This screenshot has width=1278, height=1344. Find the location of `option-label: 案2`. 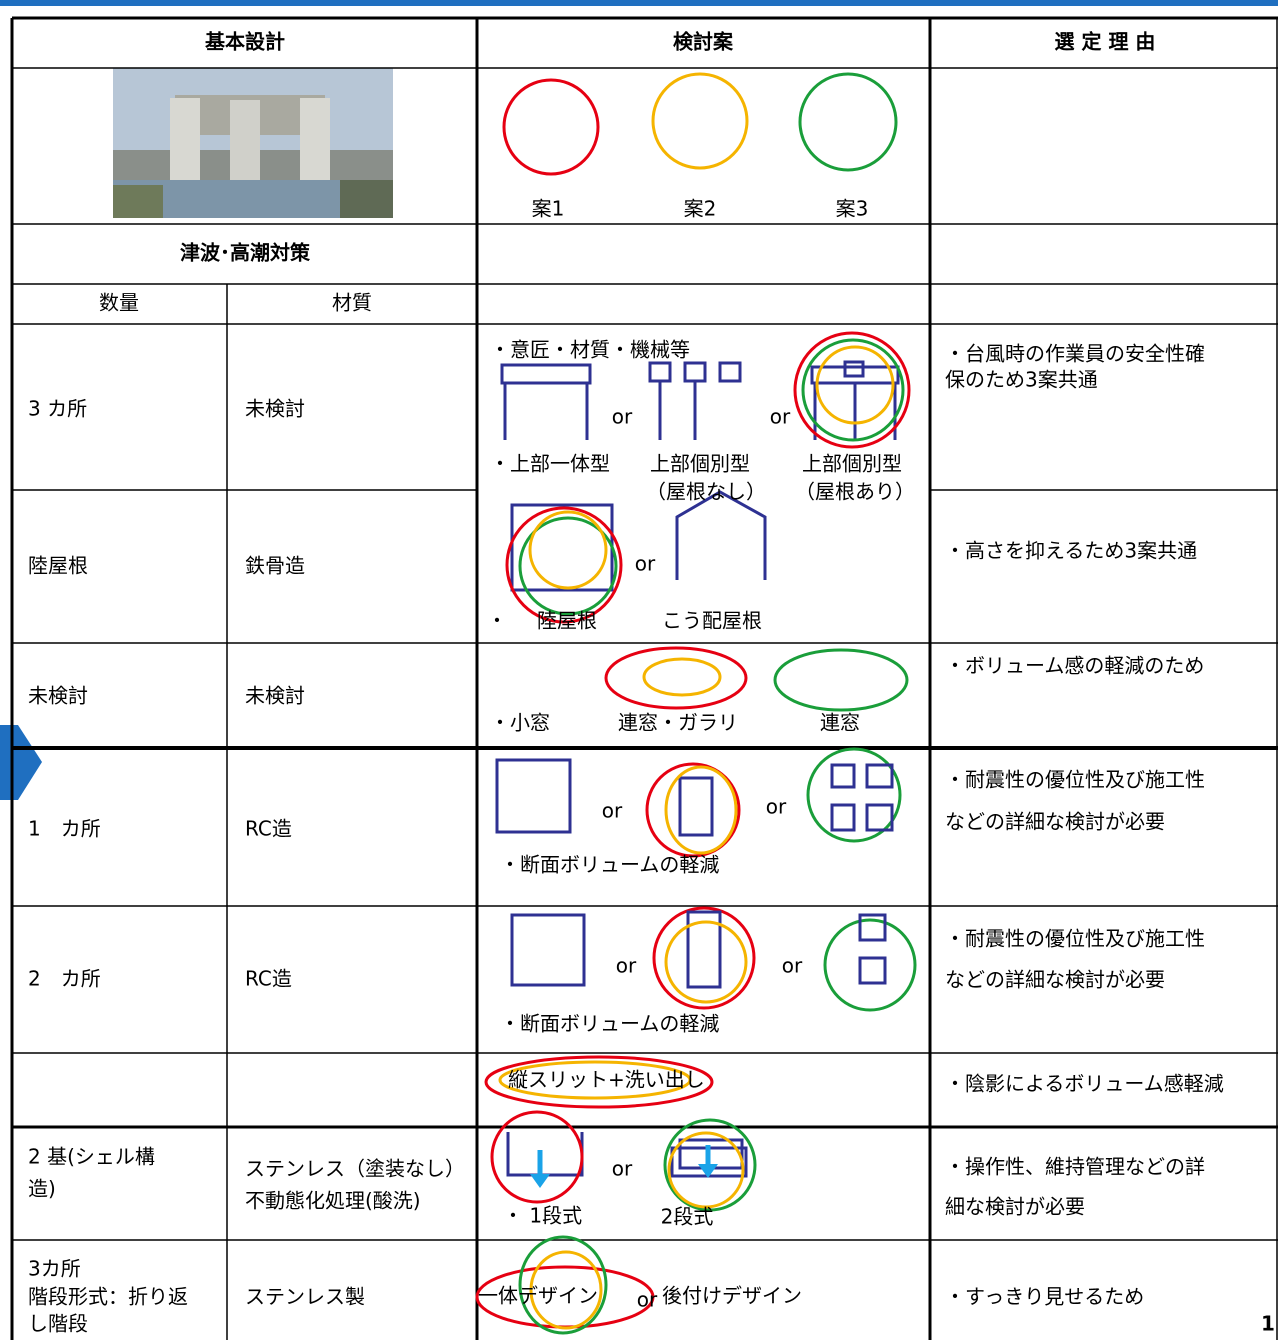

option-label: 案2 is located at coordinates (700, 209).